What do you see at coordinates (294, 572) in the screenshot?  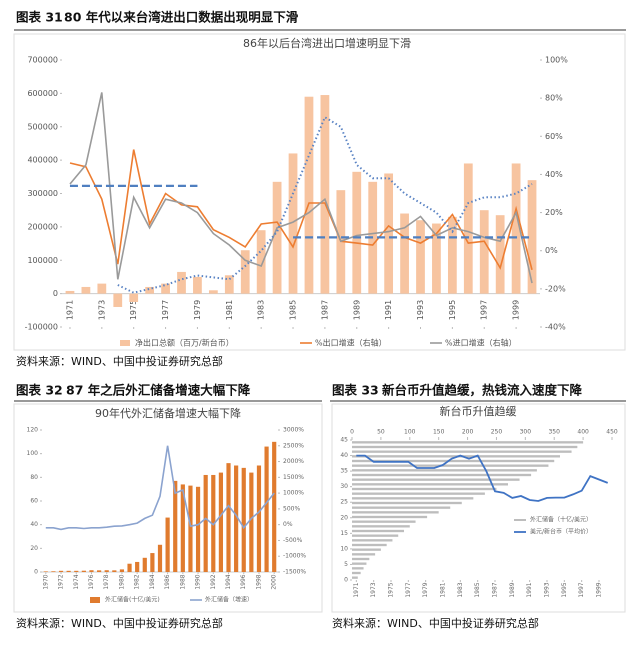 I see `y2-tick-label: -1500%` at bounding box center [294, 572].